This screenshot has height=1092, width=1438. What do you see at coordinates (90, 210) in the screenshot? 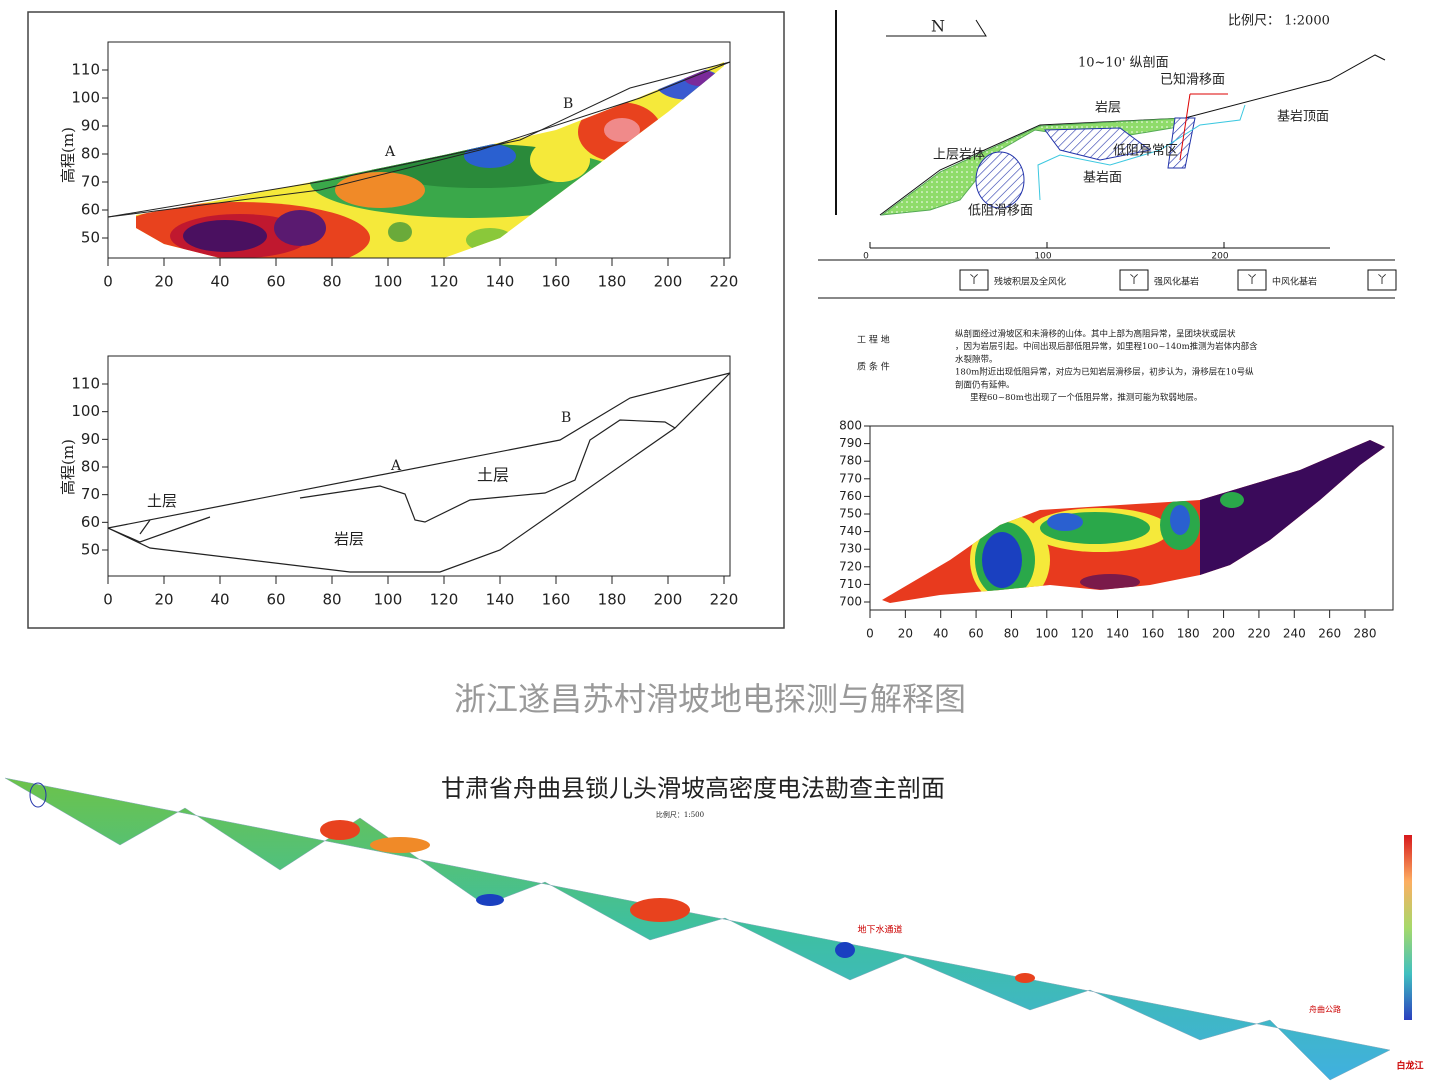
I see `y-tick-label: 60` at bounding box center [90, 210].